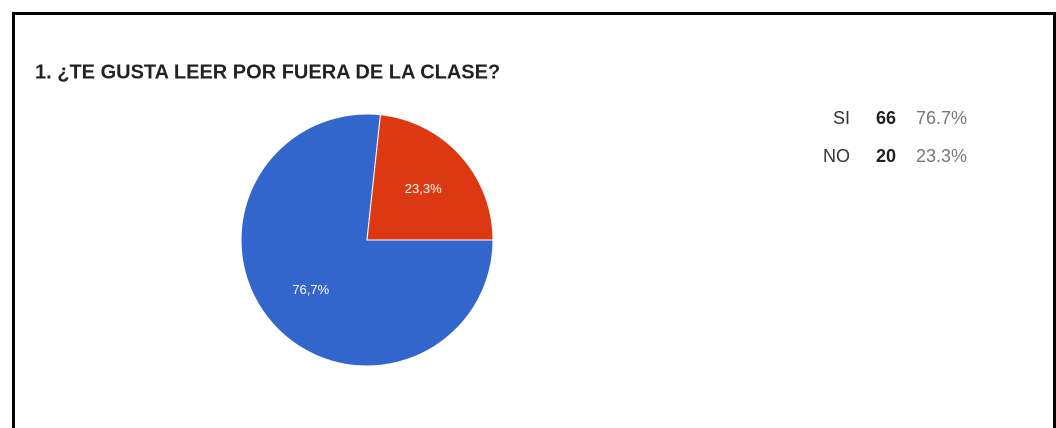 This screenshot has height=428, width=1056. I want to click on pie-slice, so click(430, 177).